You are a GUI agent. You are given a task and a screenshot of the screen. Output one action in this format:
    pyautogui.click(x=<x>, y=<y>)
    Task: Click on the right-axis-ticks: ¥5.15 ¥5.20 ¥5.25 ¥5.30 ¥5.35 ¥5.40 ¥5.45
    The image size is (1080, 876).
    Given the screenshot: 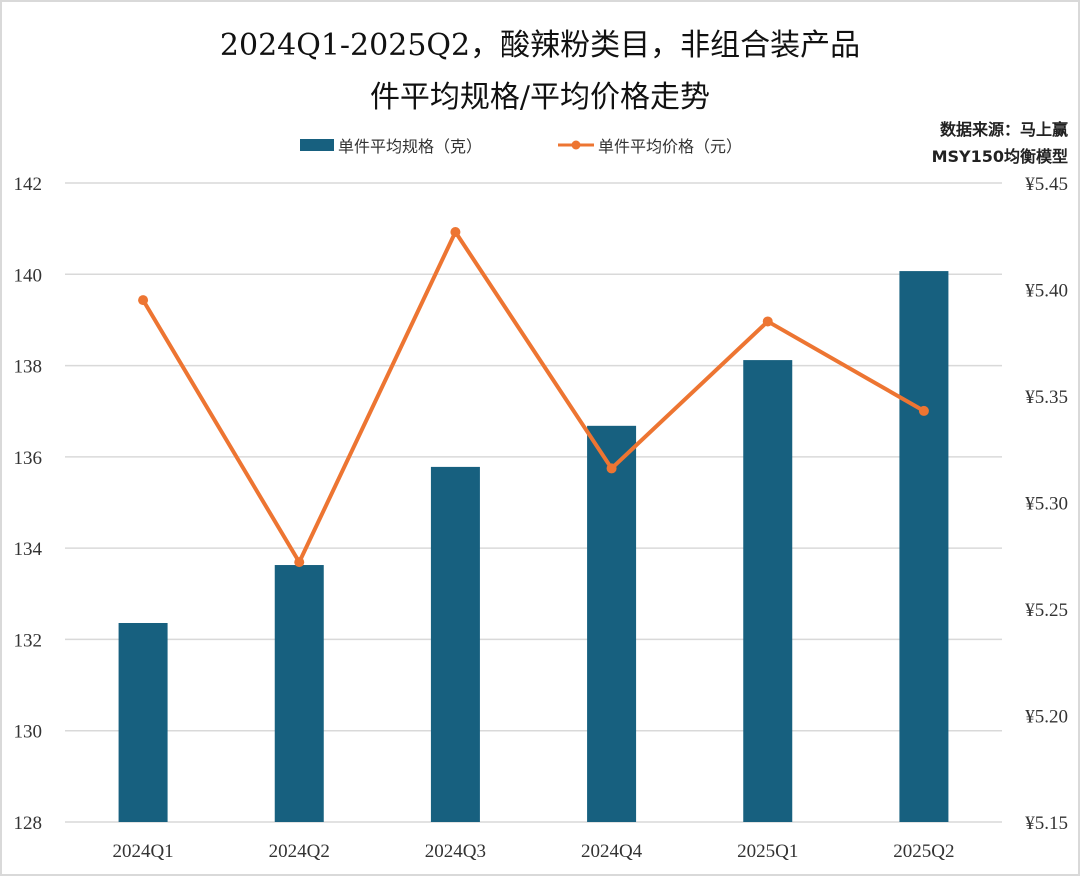 What is the action you would take?
    pyautogui.click(x=1046, y=504)
    